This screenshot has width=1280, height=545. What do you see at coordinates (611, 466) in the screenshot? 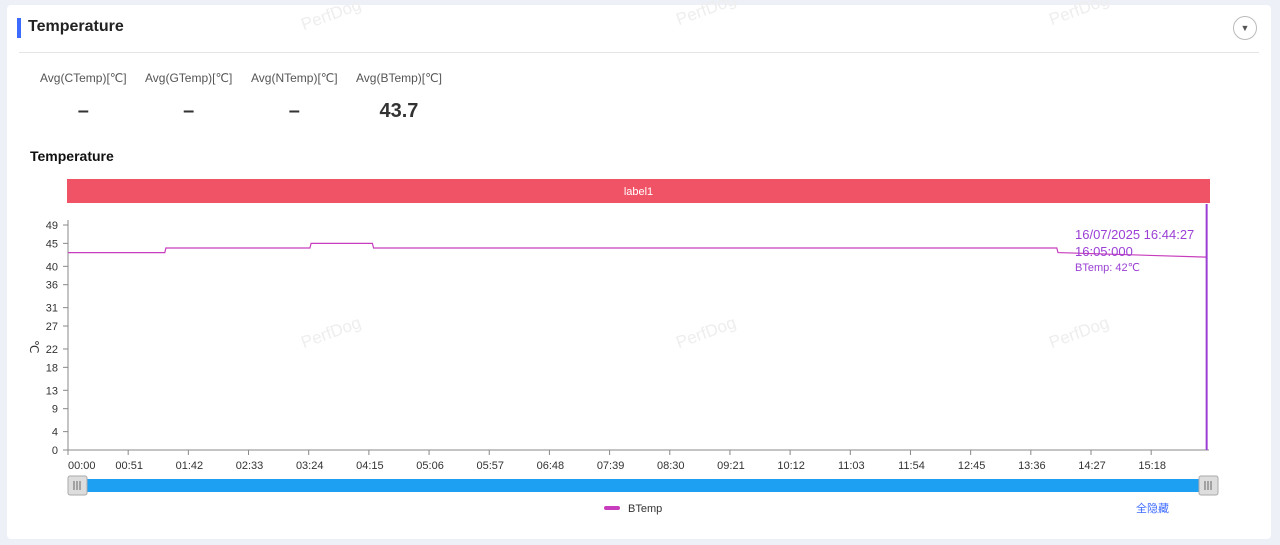
I see `x-tick-label: 07:39` at bounding box center [611, 466].